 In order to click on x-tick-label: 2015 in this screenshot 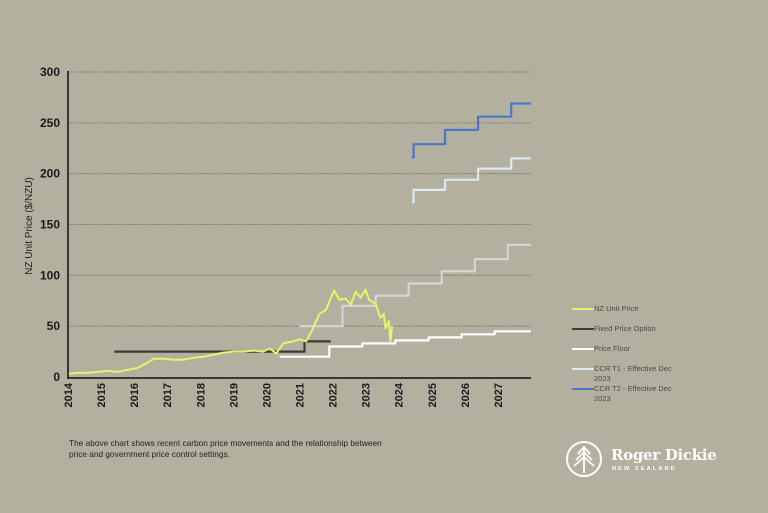, I will do `click(102, 395)`.